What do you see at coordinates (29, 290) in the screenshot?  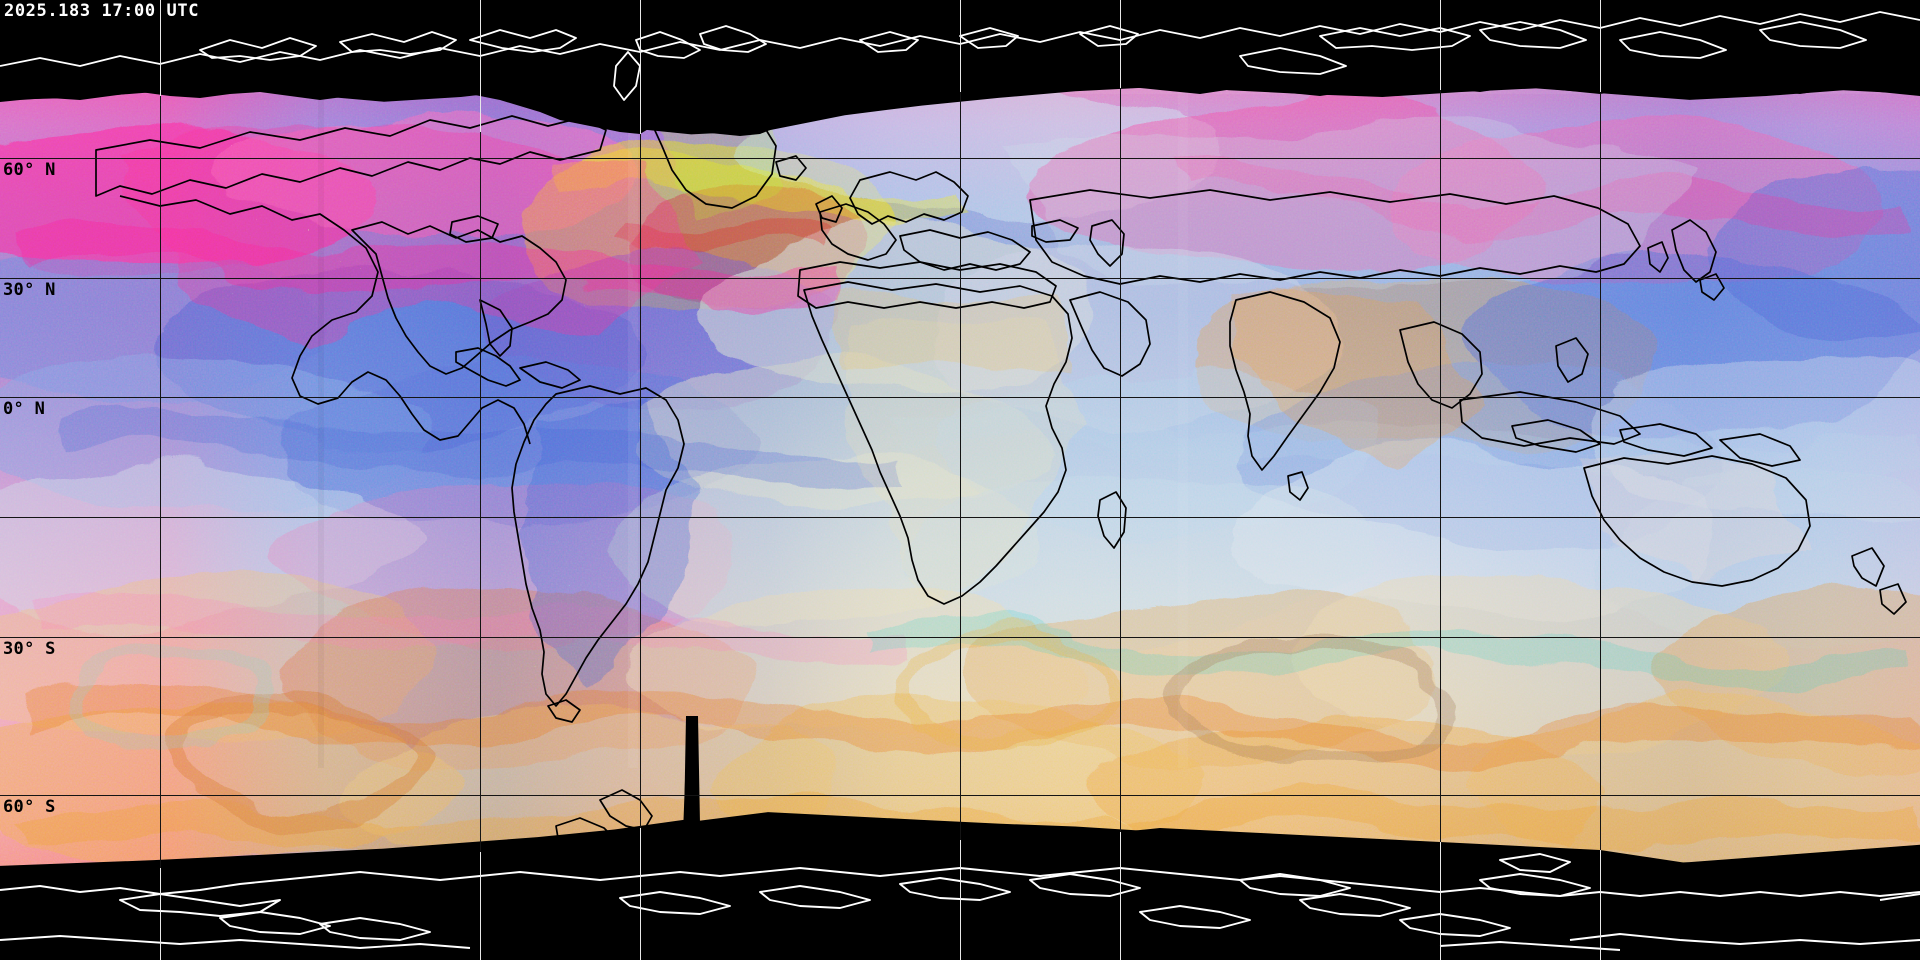 I see `latitude-label-30n: 30° N` at bounding box center [29, 290].